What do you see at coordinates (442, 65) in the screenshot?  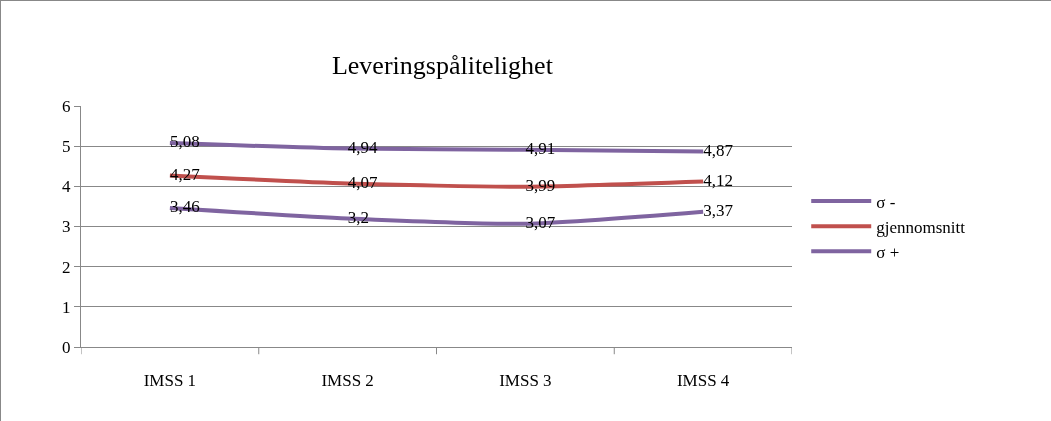 I see `chart-title: Leveringspålitelighet` at bounding box center [442, 65].